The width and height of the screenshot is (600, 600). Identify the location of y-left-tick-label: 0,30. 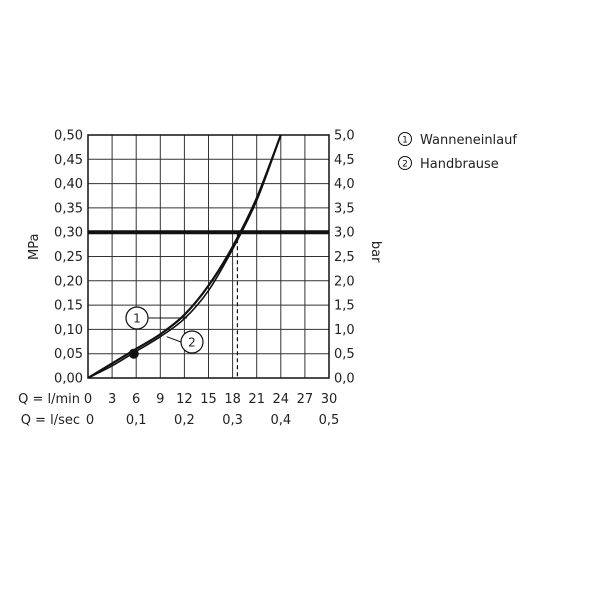
(68, 233).